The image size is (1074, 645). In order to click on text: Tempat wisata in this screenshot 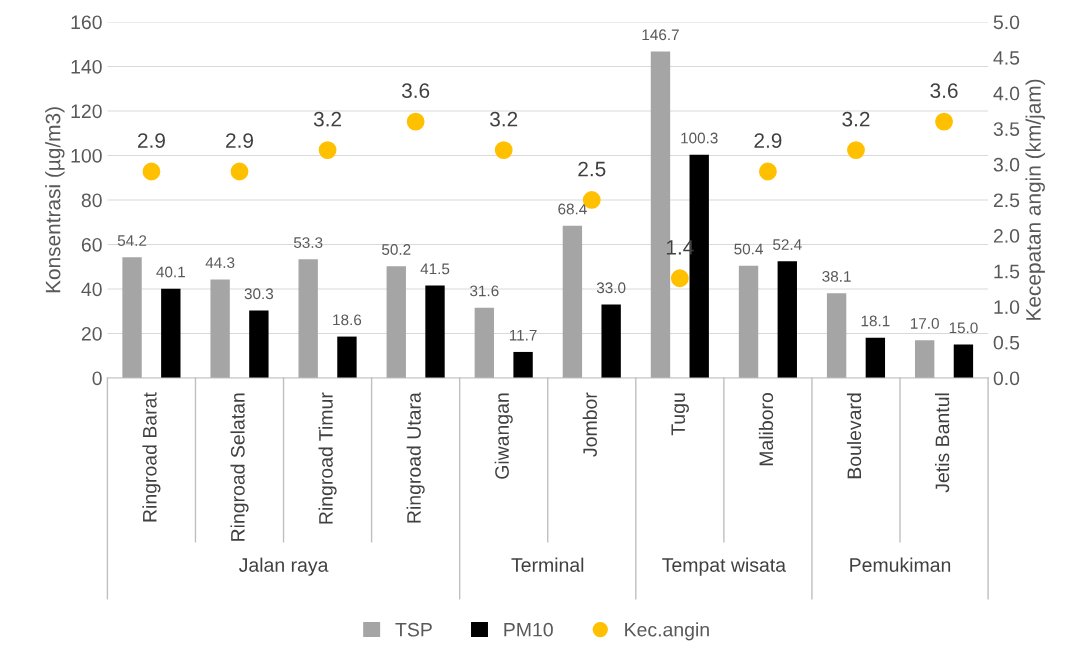, I will do `click(724, 566)`.